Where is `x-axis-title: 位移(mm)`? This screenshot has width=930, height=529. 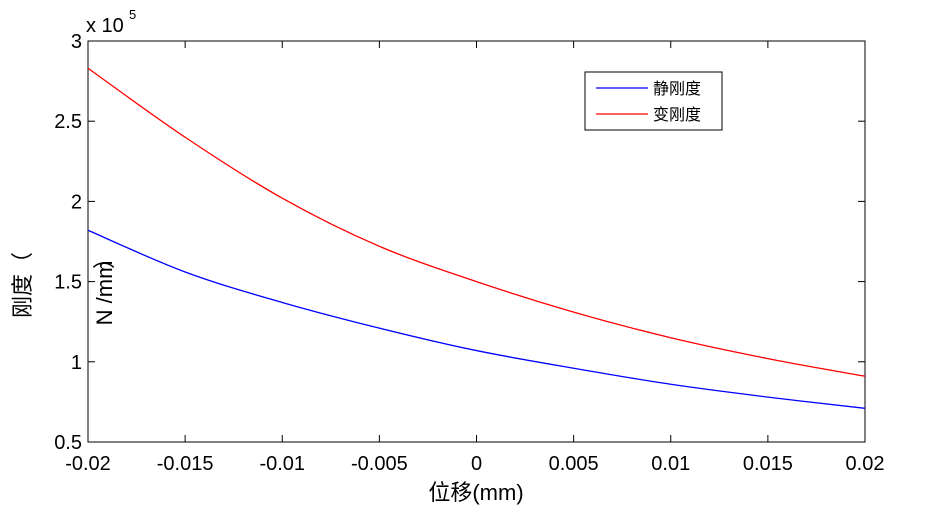 x-axis-title: 位移(mm) is located at coordinates (475, 492).